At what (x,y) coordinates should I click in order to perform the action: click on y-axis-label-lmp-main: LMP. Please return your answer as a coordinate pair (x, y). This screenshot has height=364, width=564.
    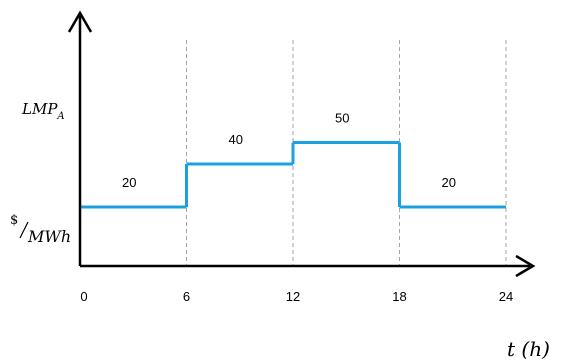
    Looking at the image, I should click on (39, 109).